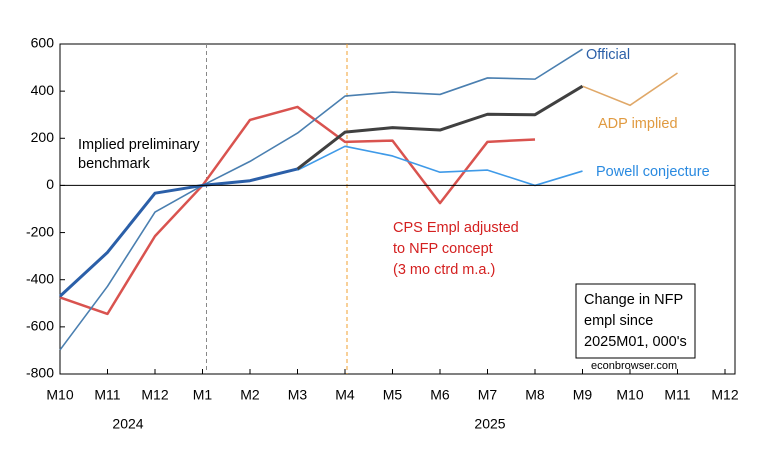  I want to click on x-tick-label: M7, so click(488, 395).